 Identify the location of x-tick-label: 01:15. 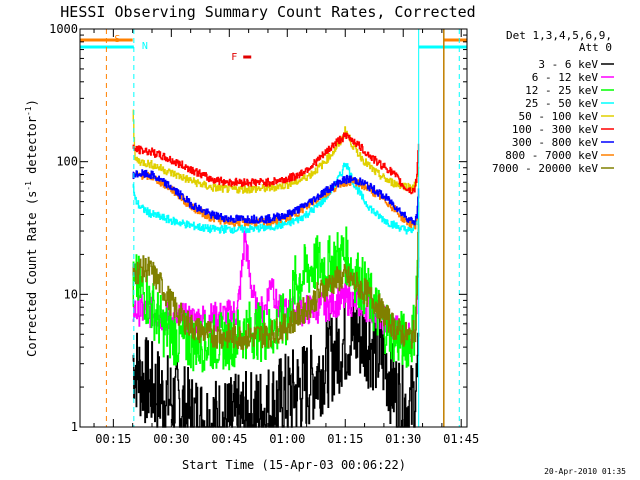
(345, 439).